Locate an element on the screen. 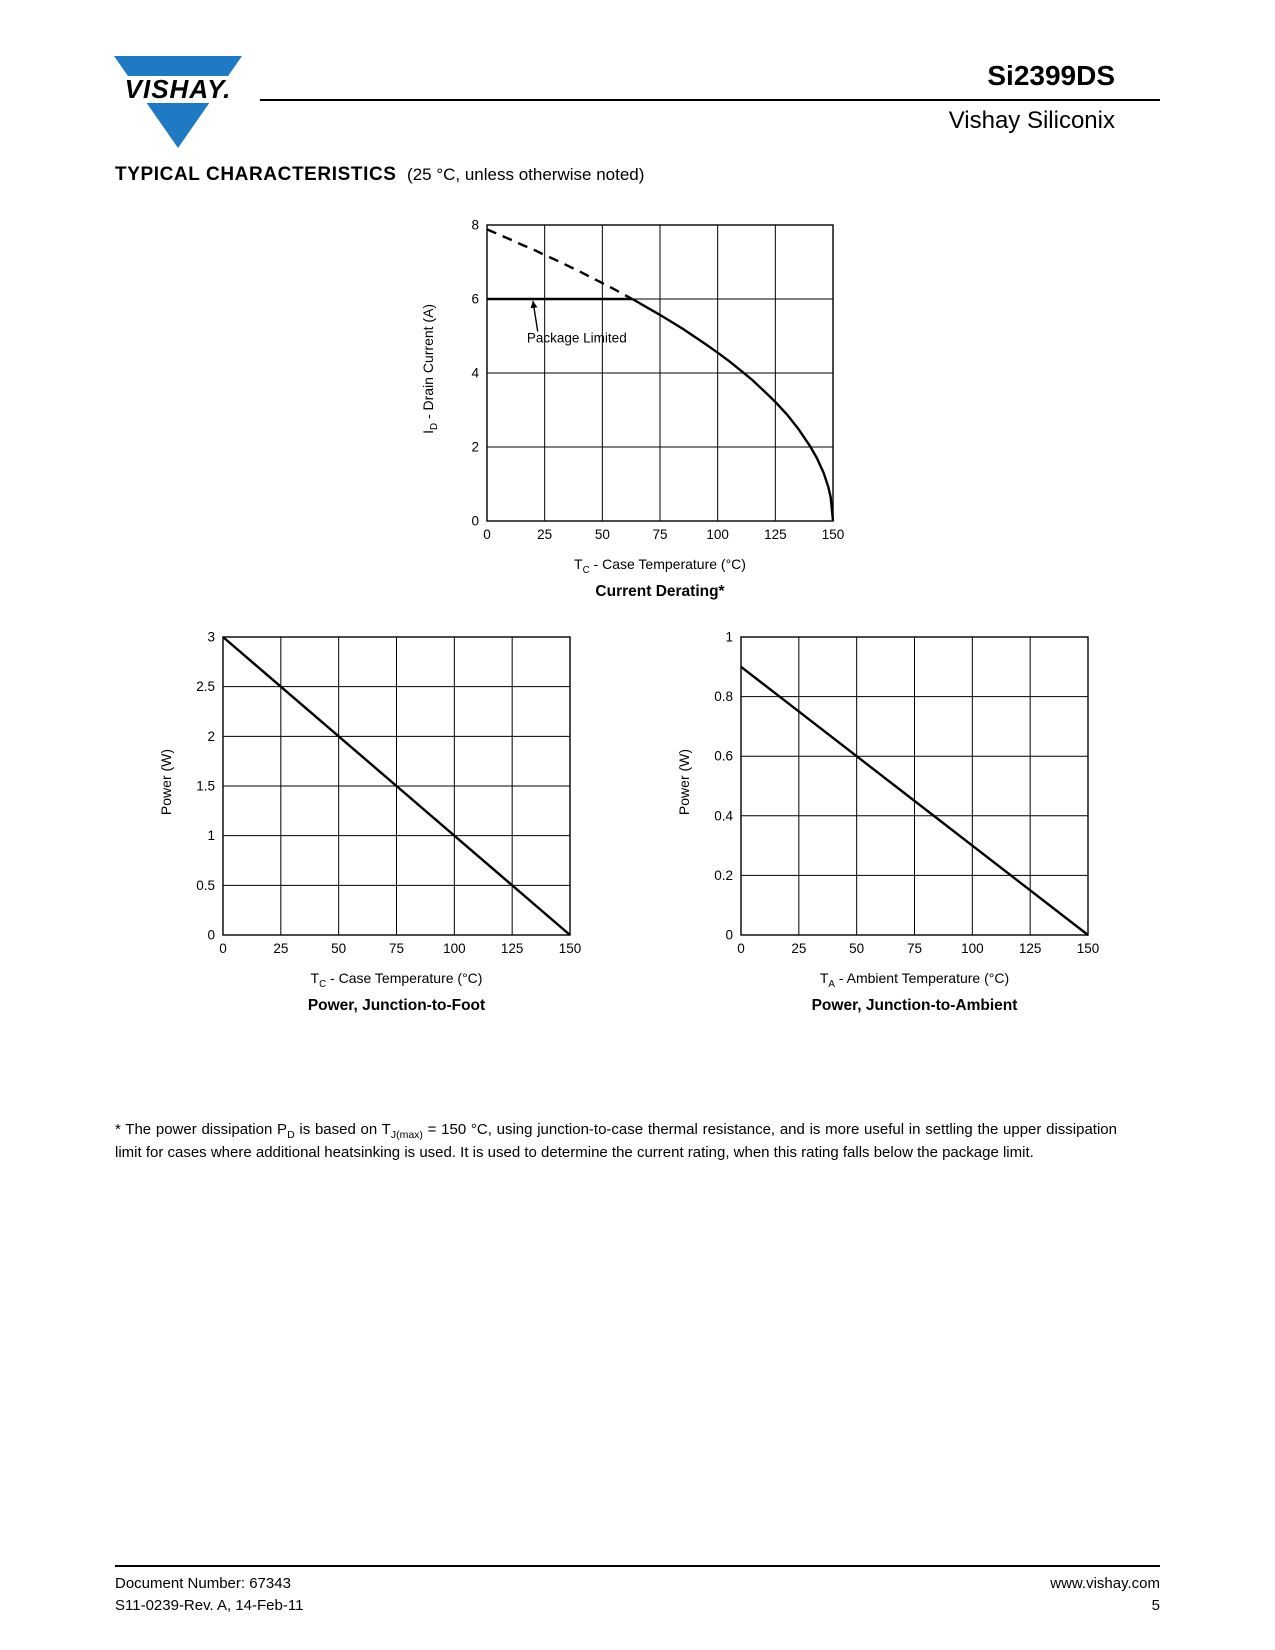 Image resolution: width=1275 pixels, height=1650 pixels. page-number: 5 is located at coordinates (1155, 1605).